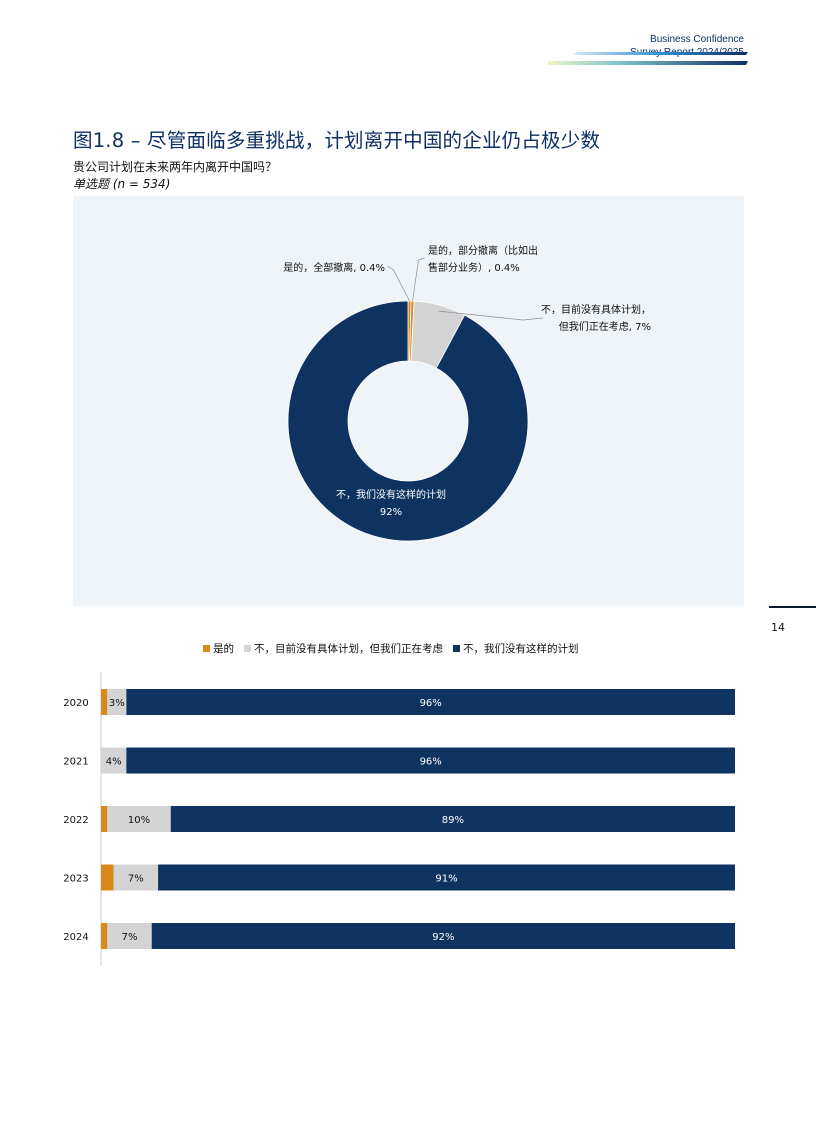 The image size is (816, 1145). I want to click on bar-label-2020-series-1: 3%, so click(117, 703).